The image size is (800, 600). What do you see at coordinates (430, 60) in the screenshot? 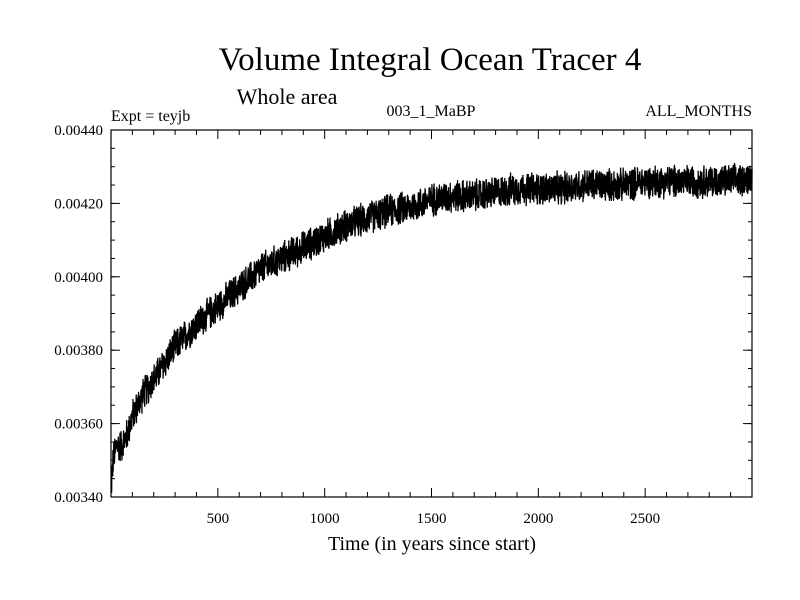
I see `chart-title: Volume Integral Ocean Tracer 4` at bounding box center [430, 60].